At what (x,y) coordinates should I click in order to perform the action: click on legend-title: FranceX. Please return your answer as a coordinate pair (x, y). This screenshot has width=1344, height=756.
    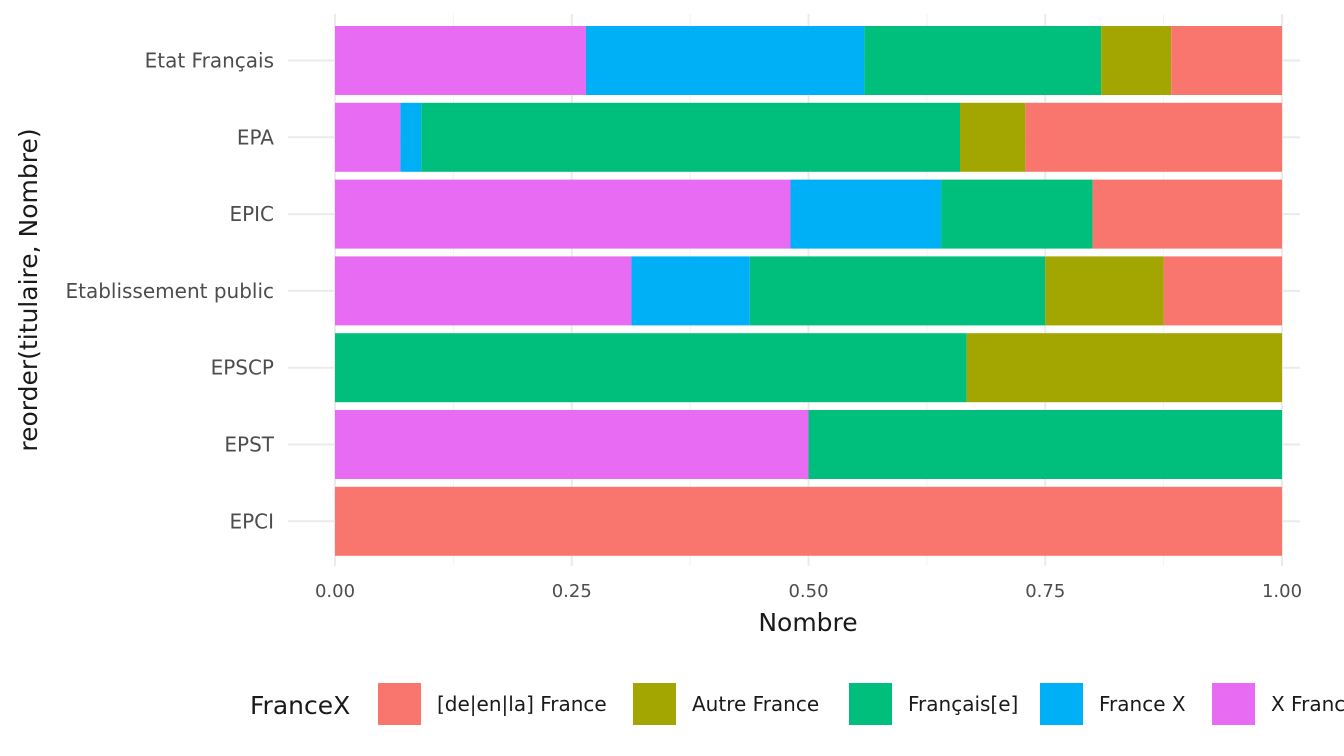
    Looking at the image, I should click on (300, 705).